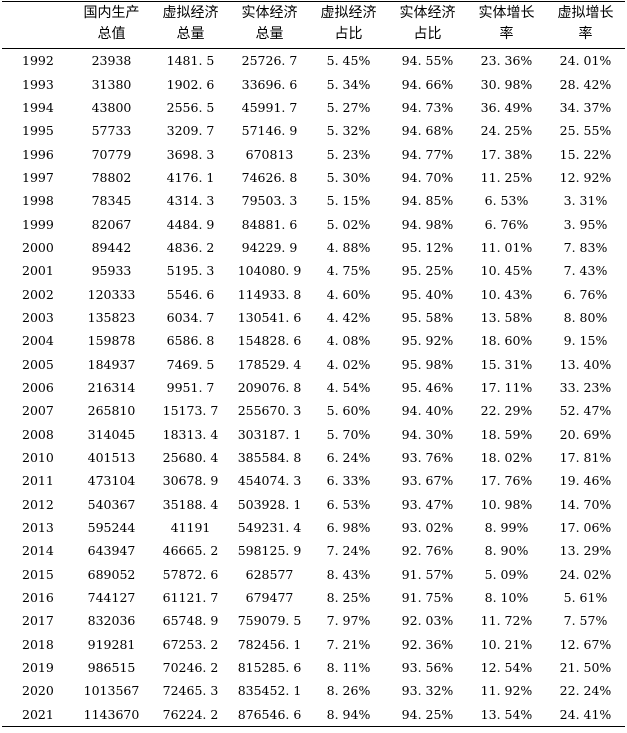  What do you see at coordinates (111, 341) in the screenshot?
I see `value-cell: 159878` at bounding box center [111, 341].